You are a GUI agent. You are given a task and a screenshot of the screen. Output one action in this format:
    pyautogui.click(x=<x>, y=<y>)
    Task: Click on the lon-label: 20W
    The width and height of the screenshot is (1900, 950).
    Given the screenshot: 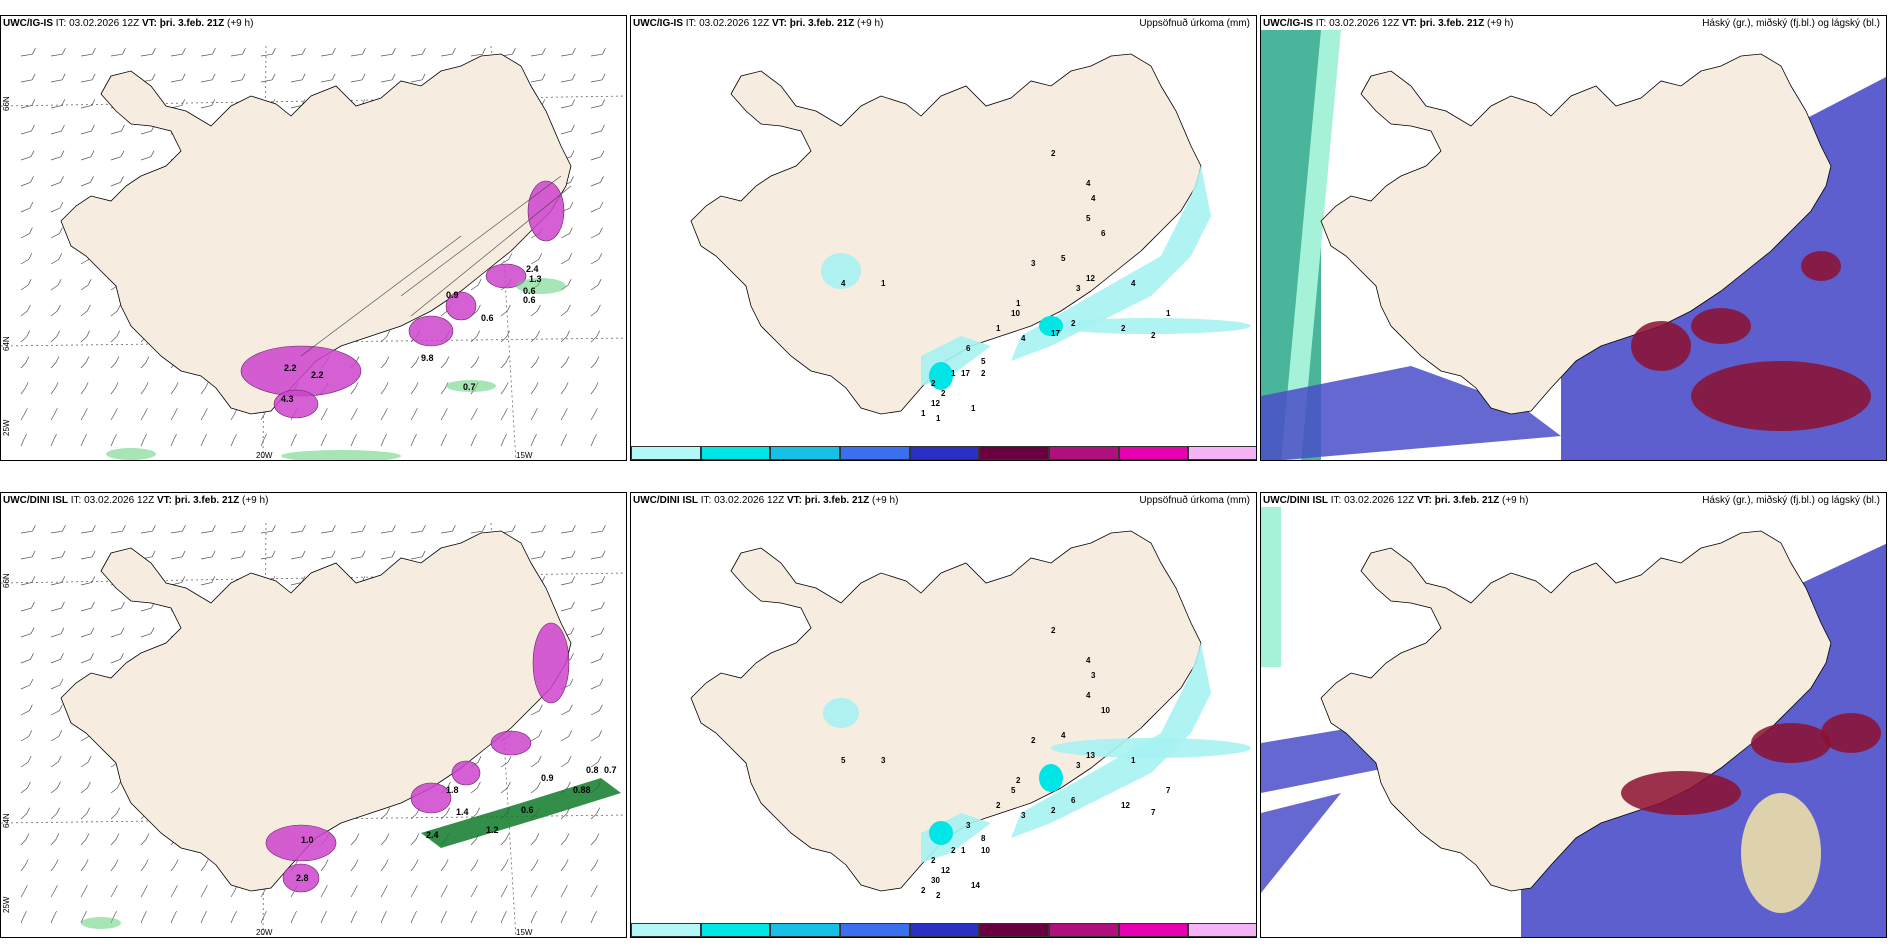 What is the action you would take?
    pyautogui.click(x=264, y=932)
    